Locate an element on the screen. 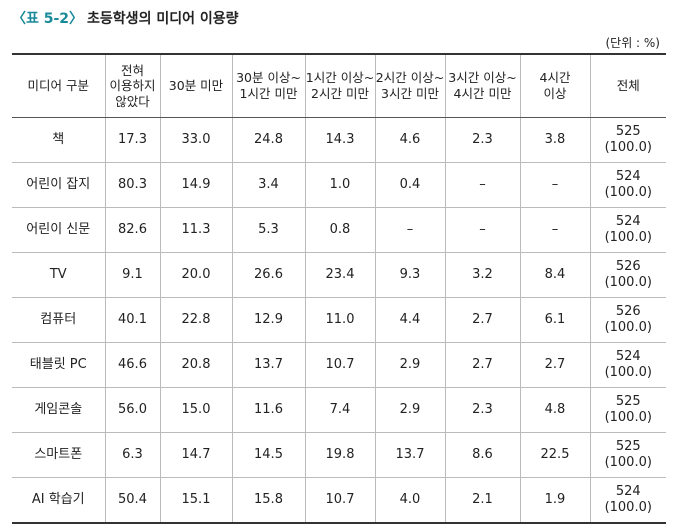 This screenshot has height=531, width=674. row-header: 책 is located at coordinates (59, 140).